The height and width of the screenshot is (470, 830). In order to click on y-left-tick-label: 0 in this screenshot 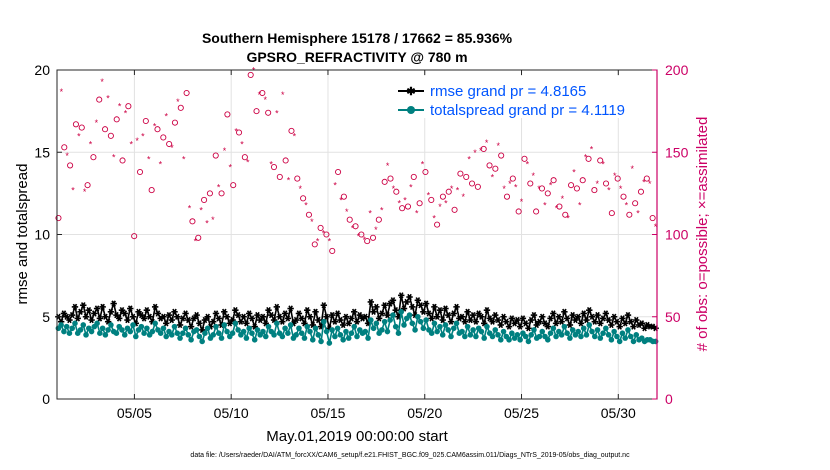, I will do `click(46, 399)`.